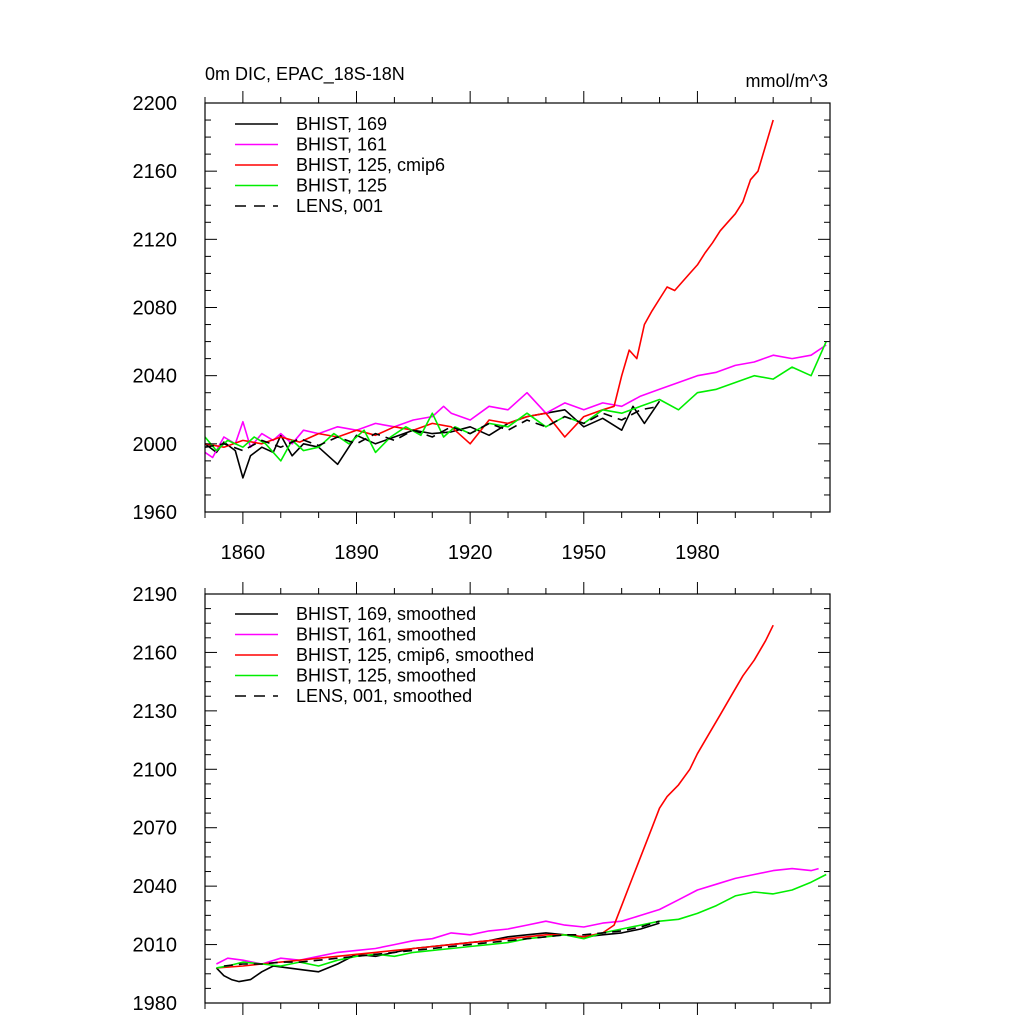 The image size is (1024, 1024). Describe the element at coordinates (384, 696) in the screenshot. I see `legend-label-5: LENS, 001, smoothed` at that location.